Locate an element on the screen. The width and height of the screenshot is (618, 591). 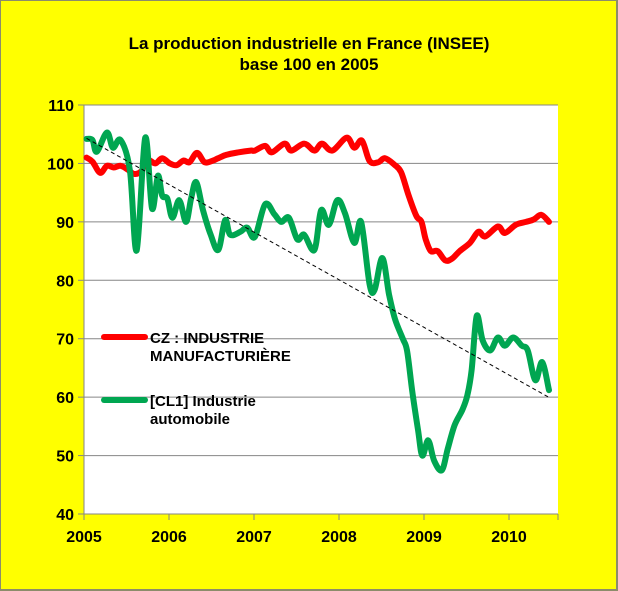
y-tick-label: 90 is located at coordinates (65, 223).